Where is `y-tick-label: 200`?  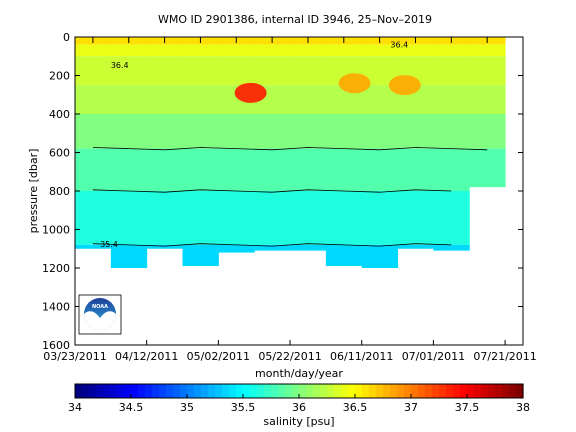
y-tick-label: 200 is located at coordinates (59, 76).